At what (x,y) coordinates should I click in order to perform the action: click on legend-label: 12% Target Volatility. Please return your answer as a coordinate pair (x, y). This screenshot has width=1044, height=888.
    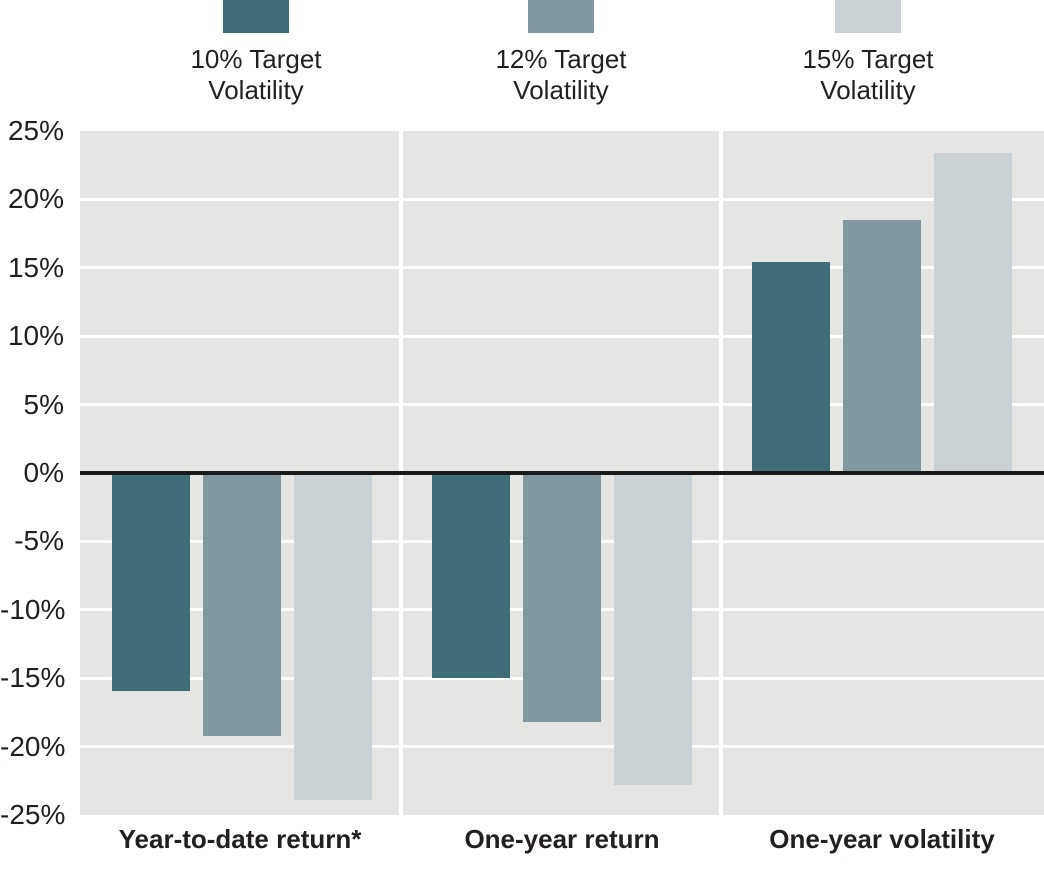
    Looking at the image, I should click on (561, 74).